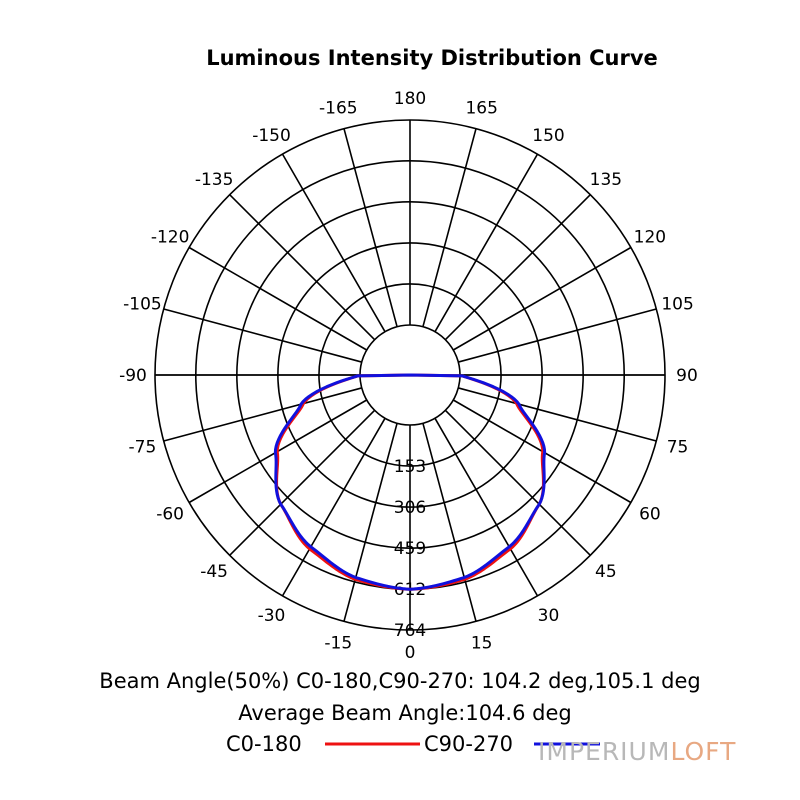  Describe the element at coordinates (432, 58) in the screenshot. I see `chart-title: Luminous Intensity Distribution Curve` at that location.